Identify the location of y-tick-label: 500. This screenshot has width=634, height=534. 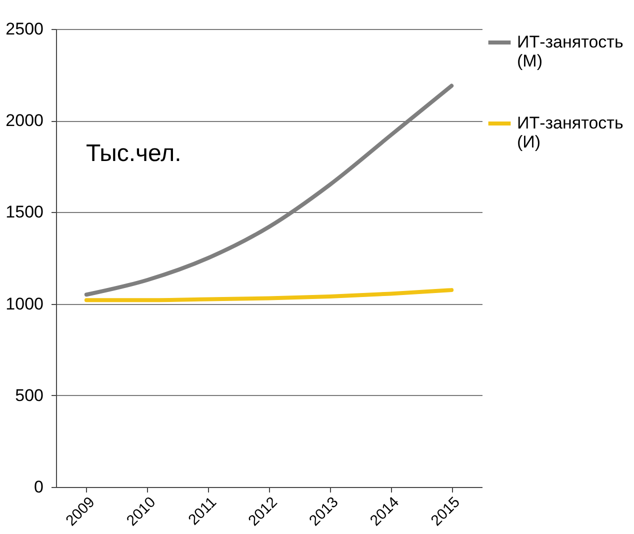
(29, 395).